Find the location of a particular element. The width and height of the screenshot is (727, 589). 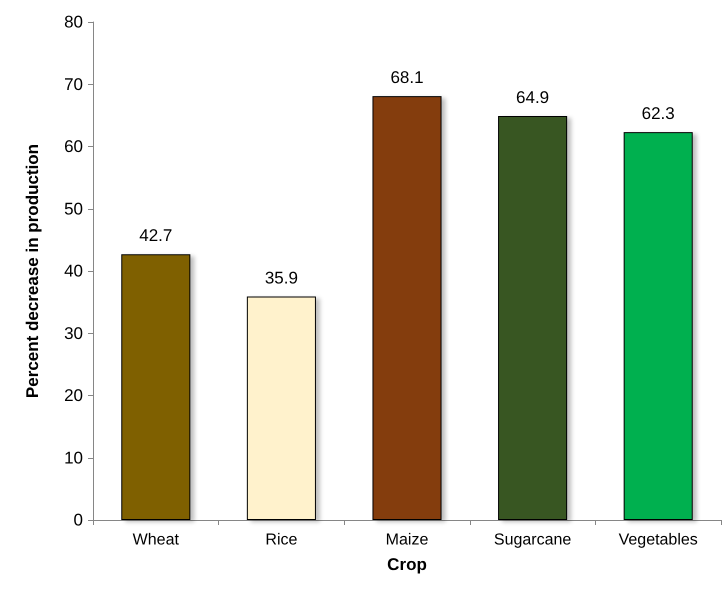

y-tick-label: 20 is located at coordinates (73, 395).